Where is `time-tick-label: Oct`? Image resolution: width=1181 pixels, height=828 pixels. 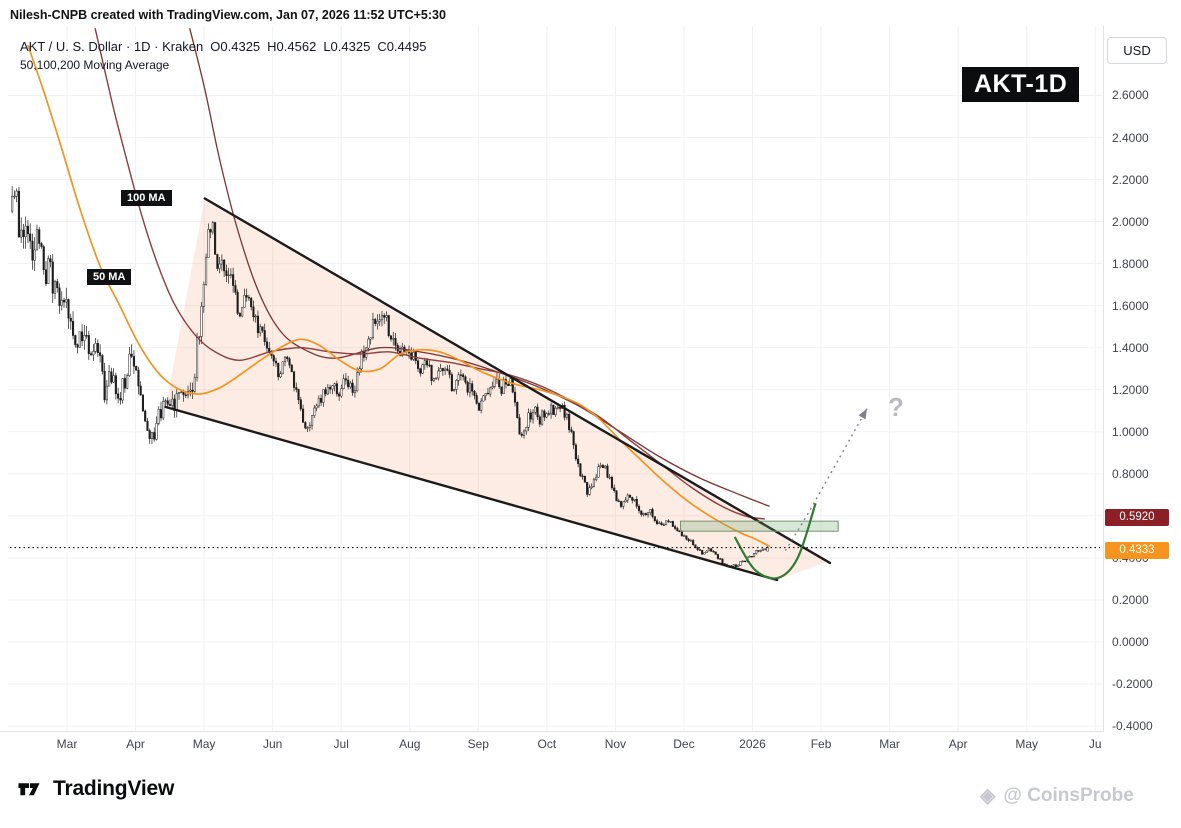 time-tick-label: Oct is located at coordinates (547, 744).